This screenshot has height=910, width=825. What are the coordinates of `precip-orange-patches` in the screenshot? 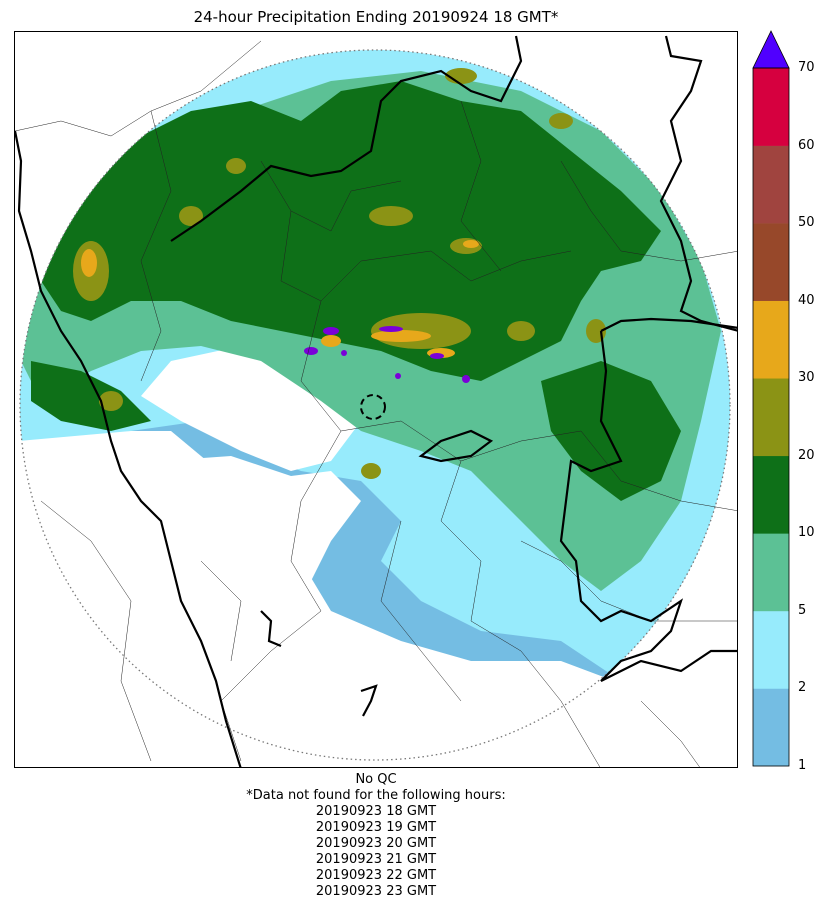 It's located at (280, 299).